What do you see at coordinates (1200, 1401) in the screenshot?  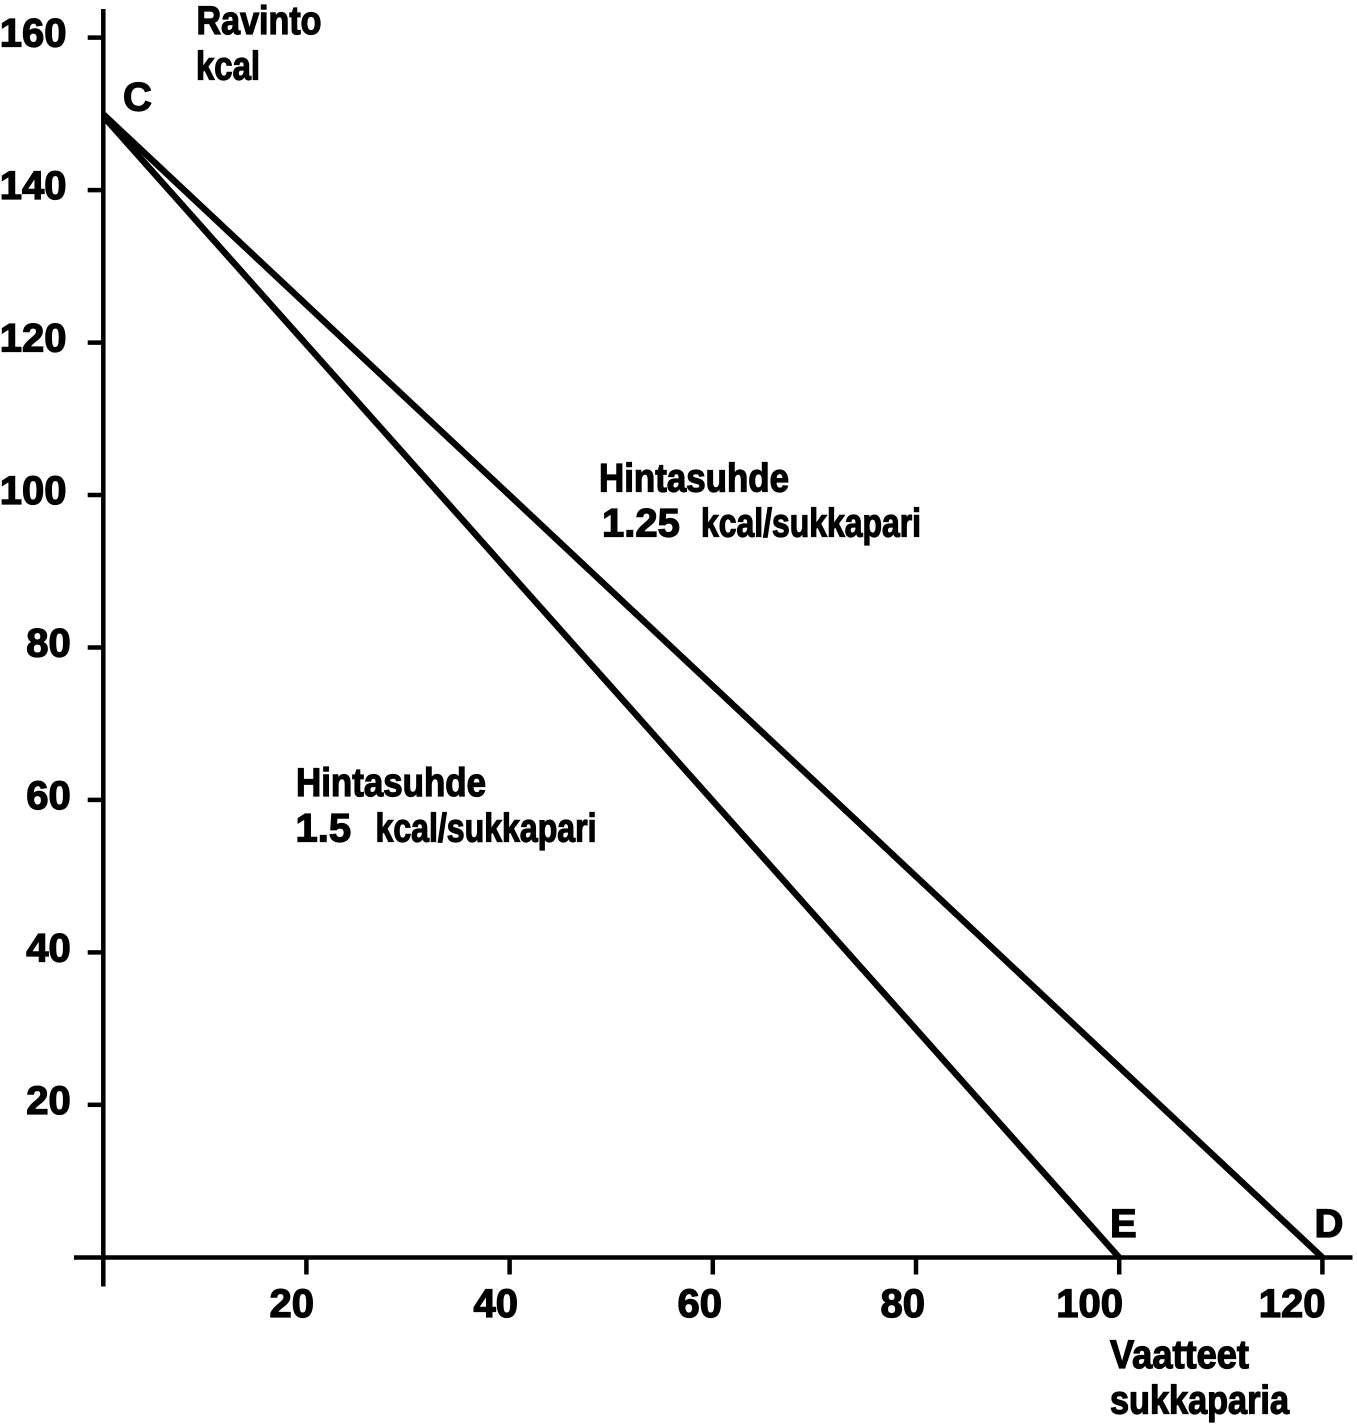 I see `svg-text: sukkaparia` at bounding box center [1200, 1401].